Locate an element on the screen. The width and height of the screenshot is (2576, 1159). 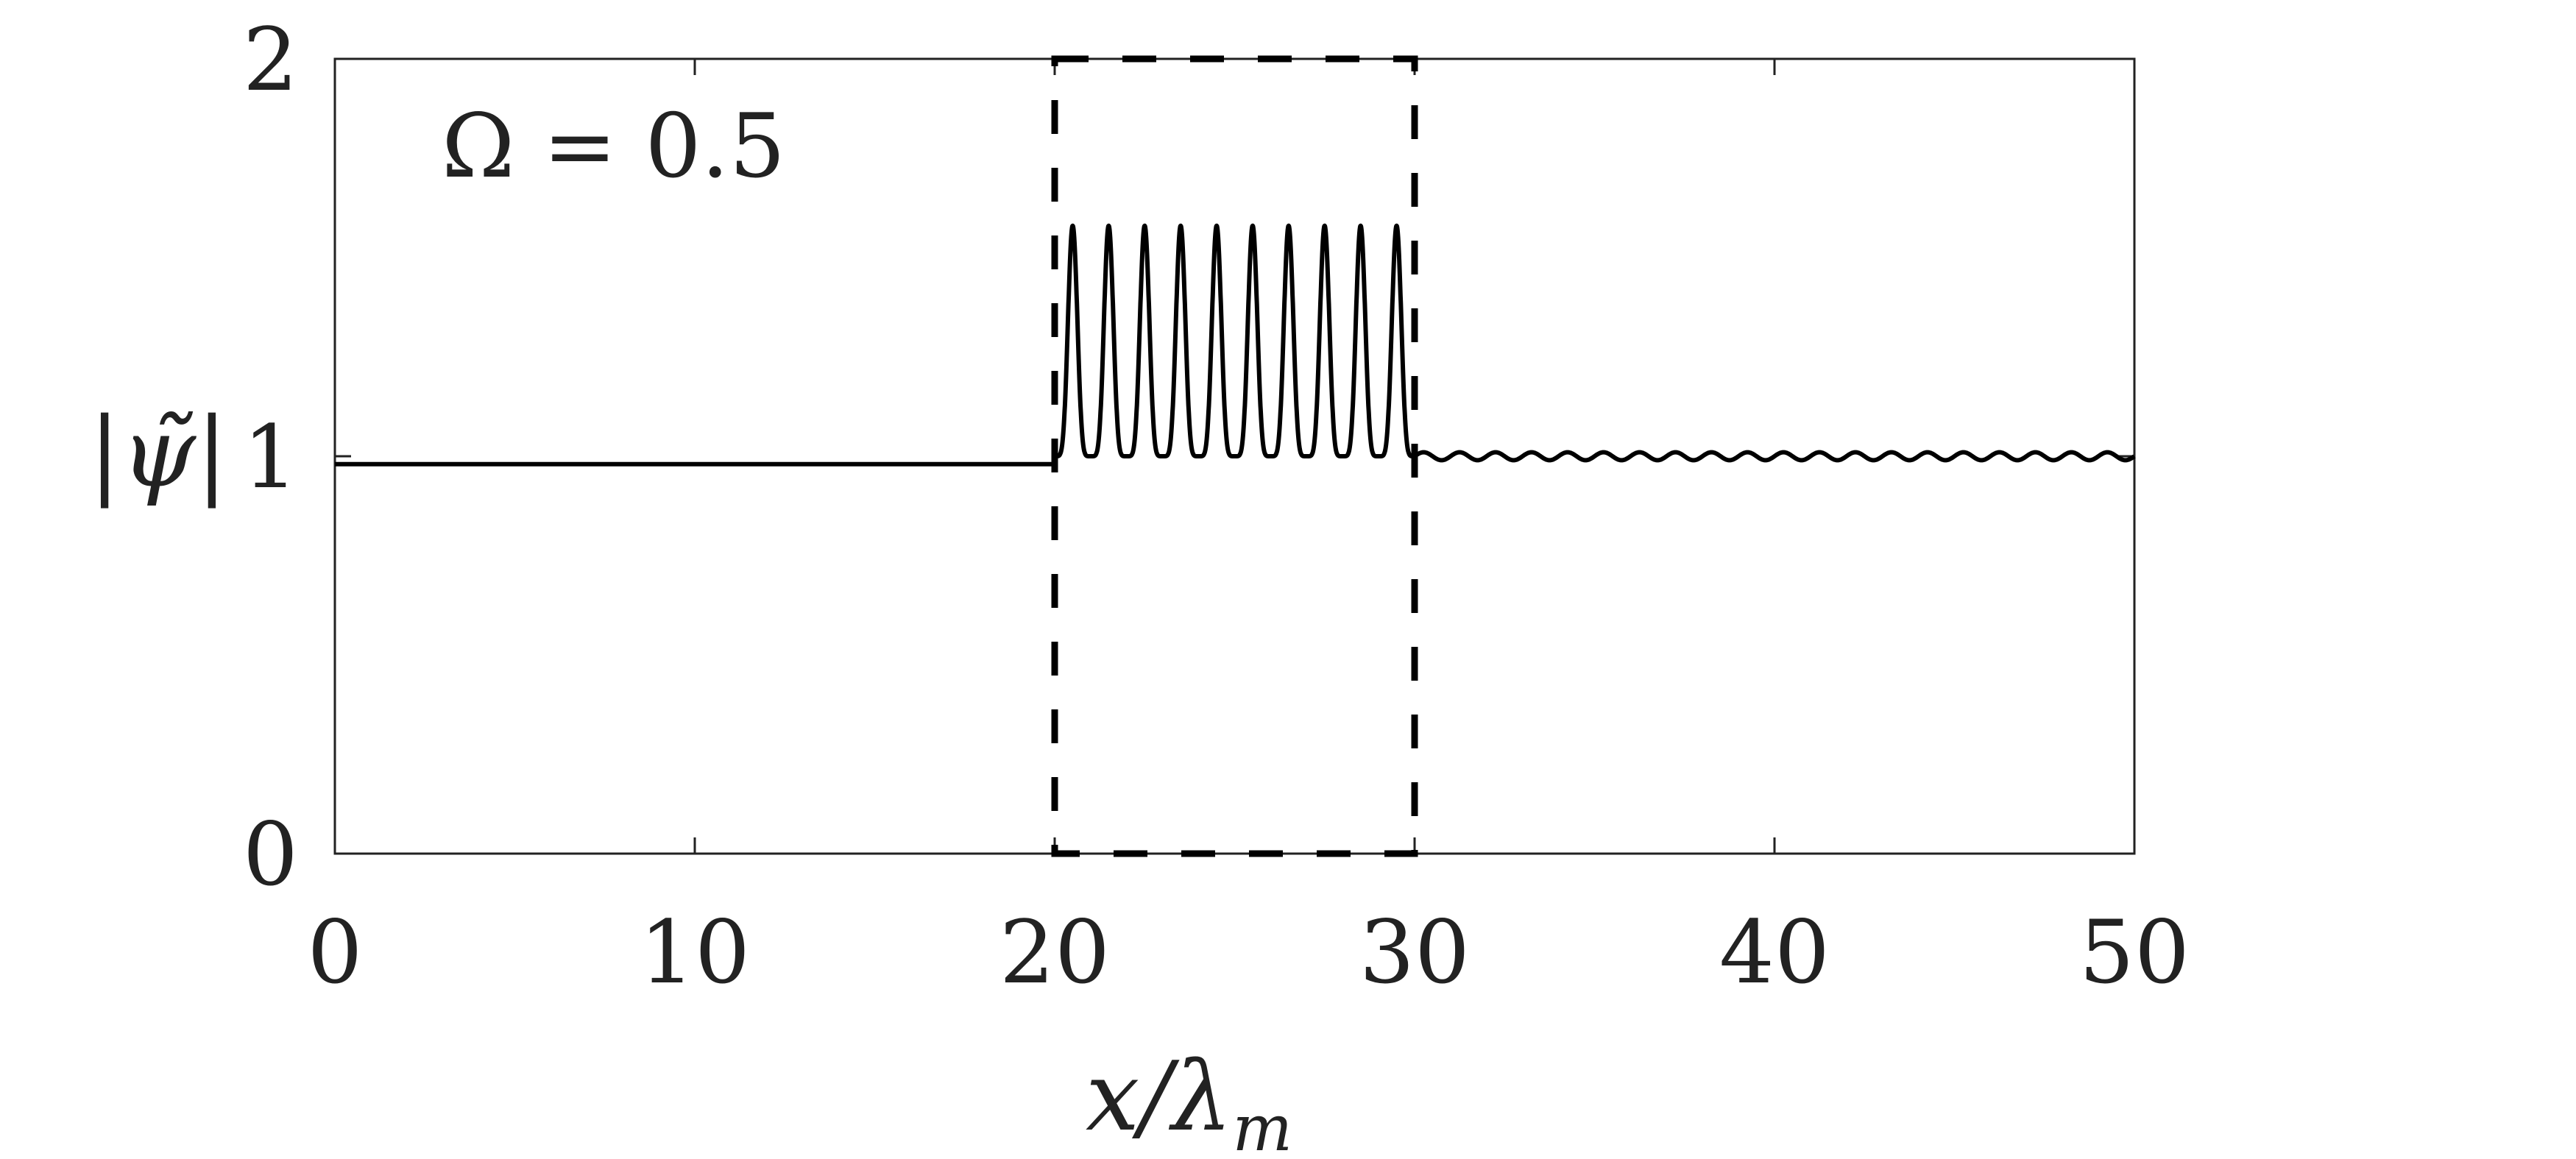
x-tick-label: 30 is located at coordinates (1414, 952).